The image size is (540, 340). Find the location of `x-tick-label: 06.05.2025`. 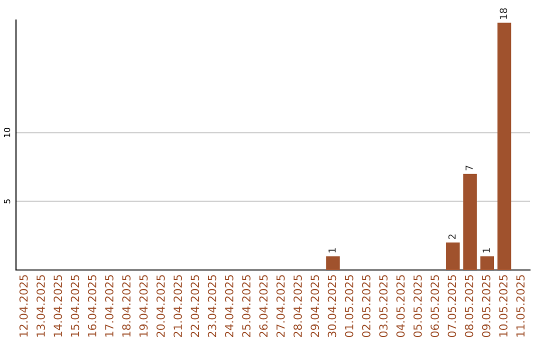

x-tick-label: 06.05.2025 is located at coordinates (434, 306).